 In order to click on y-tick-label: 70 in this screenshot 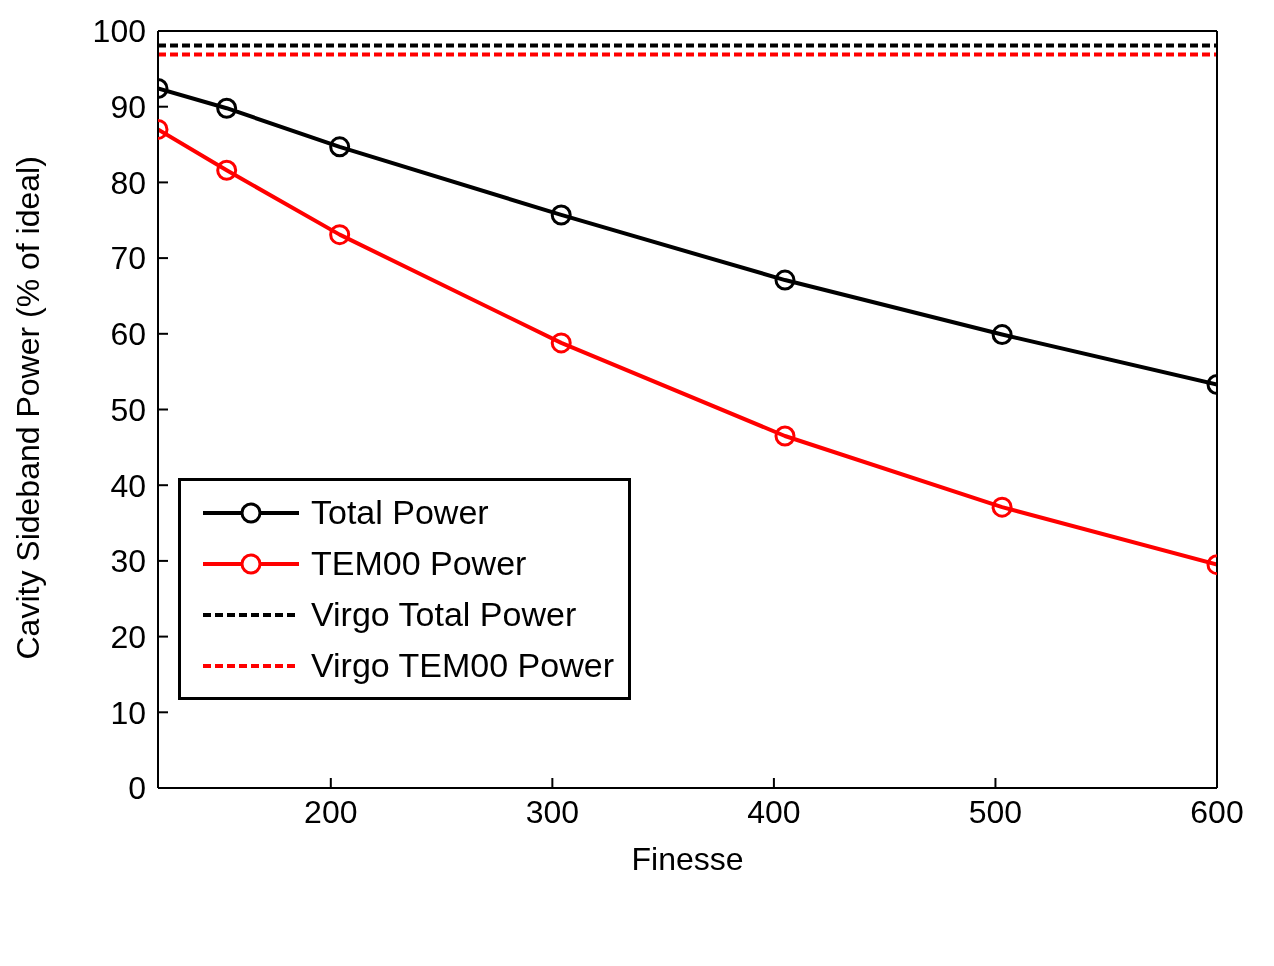, I will do `click(128, 258)`.